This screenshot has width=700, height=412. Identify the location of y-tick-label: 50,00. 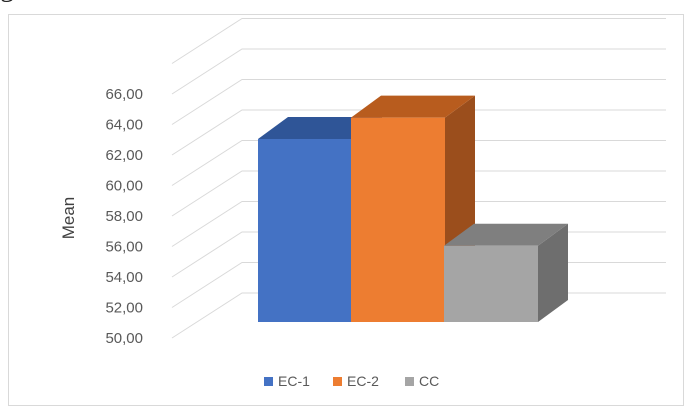
(124, 338).